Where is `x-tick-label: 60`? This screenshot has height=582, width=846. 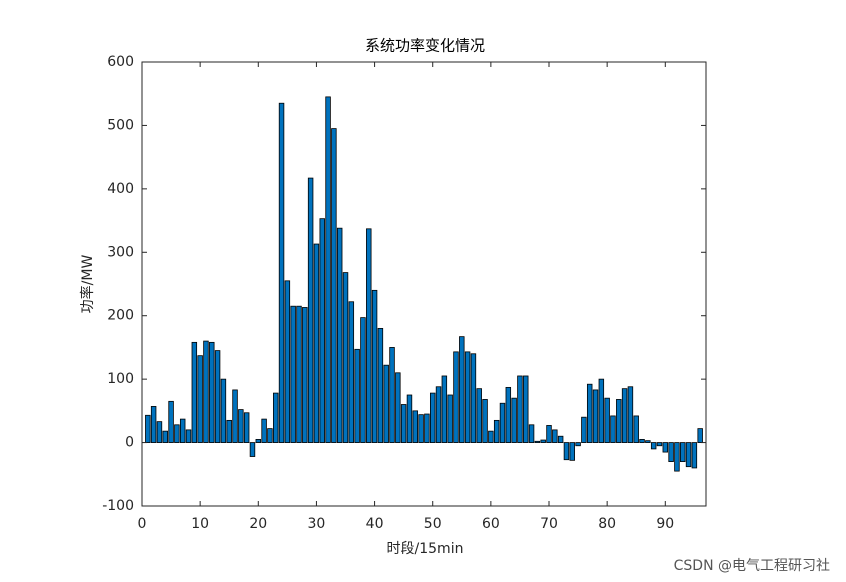 x-tick-label: 60 is located at coordinates (491, 524).